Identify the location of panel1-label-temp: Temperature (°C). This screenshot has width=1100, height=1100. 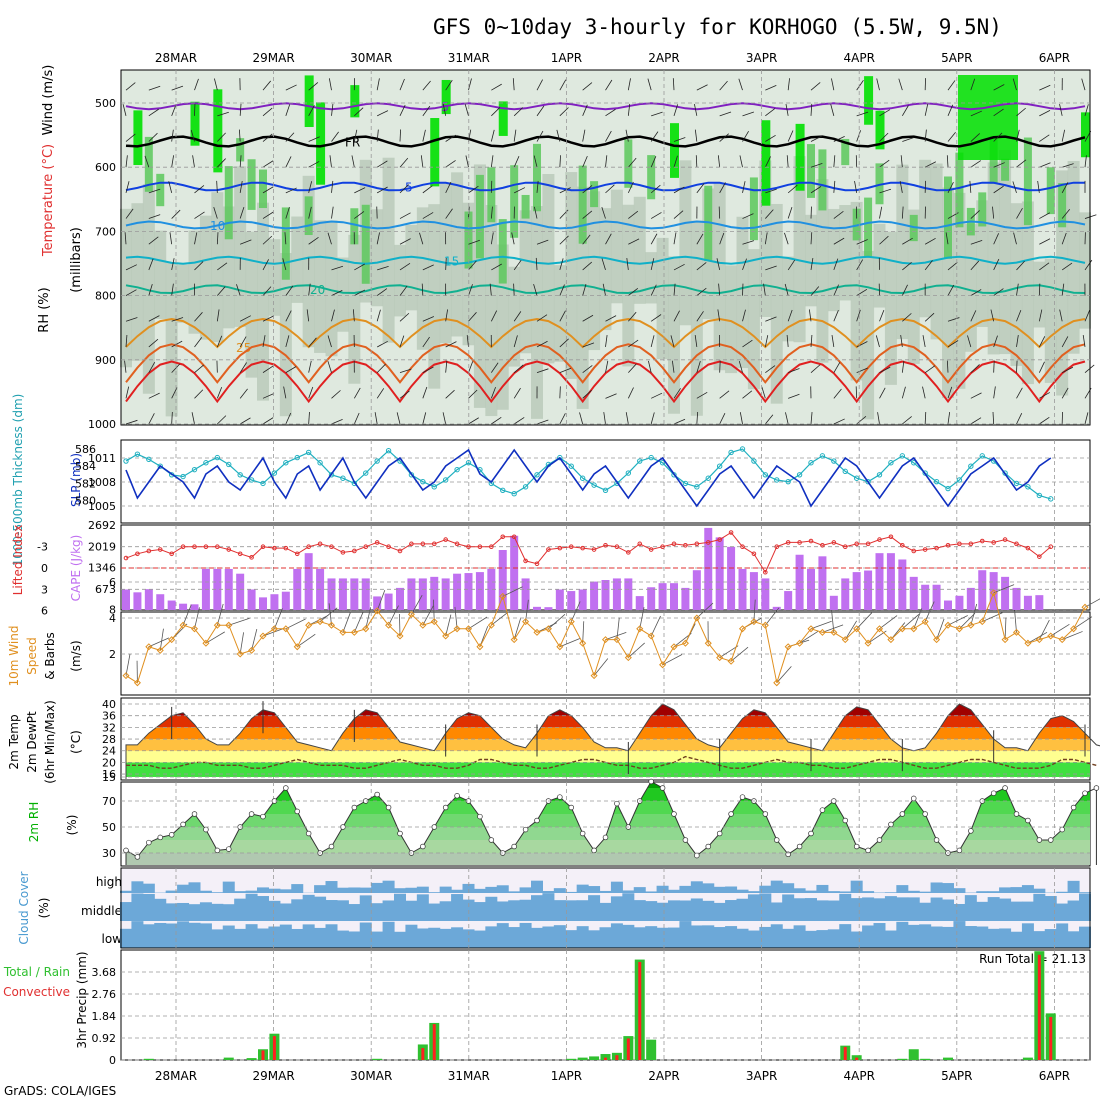
(48, 200).